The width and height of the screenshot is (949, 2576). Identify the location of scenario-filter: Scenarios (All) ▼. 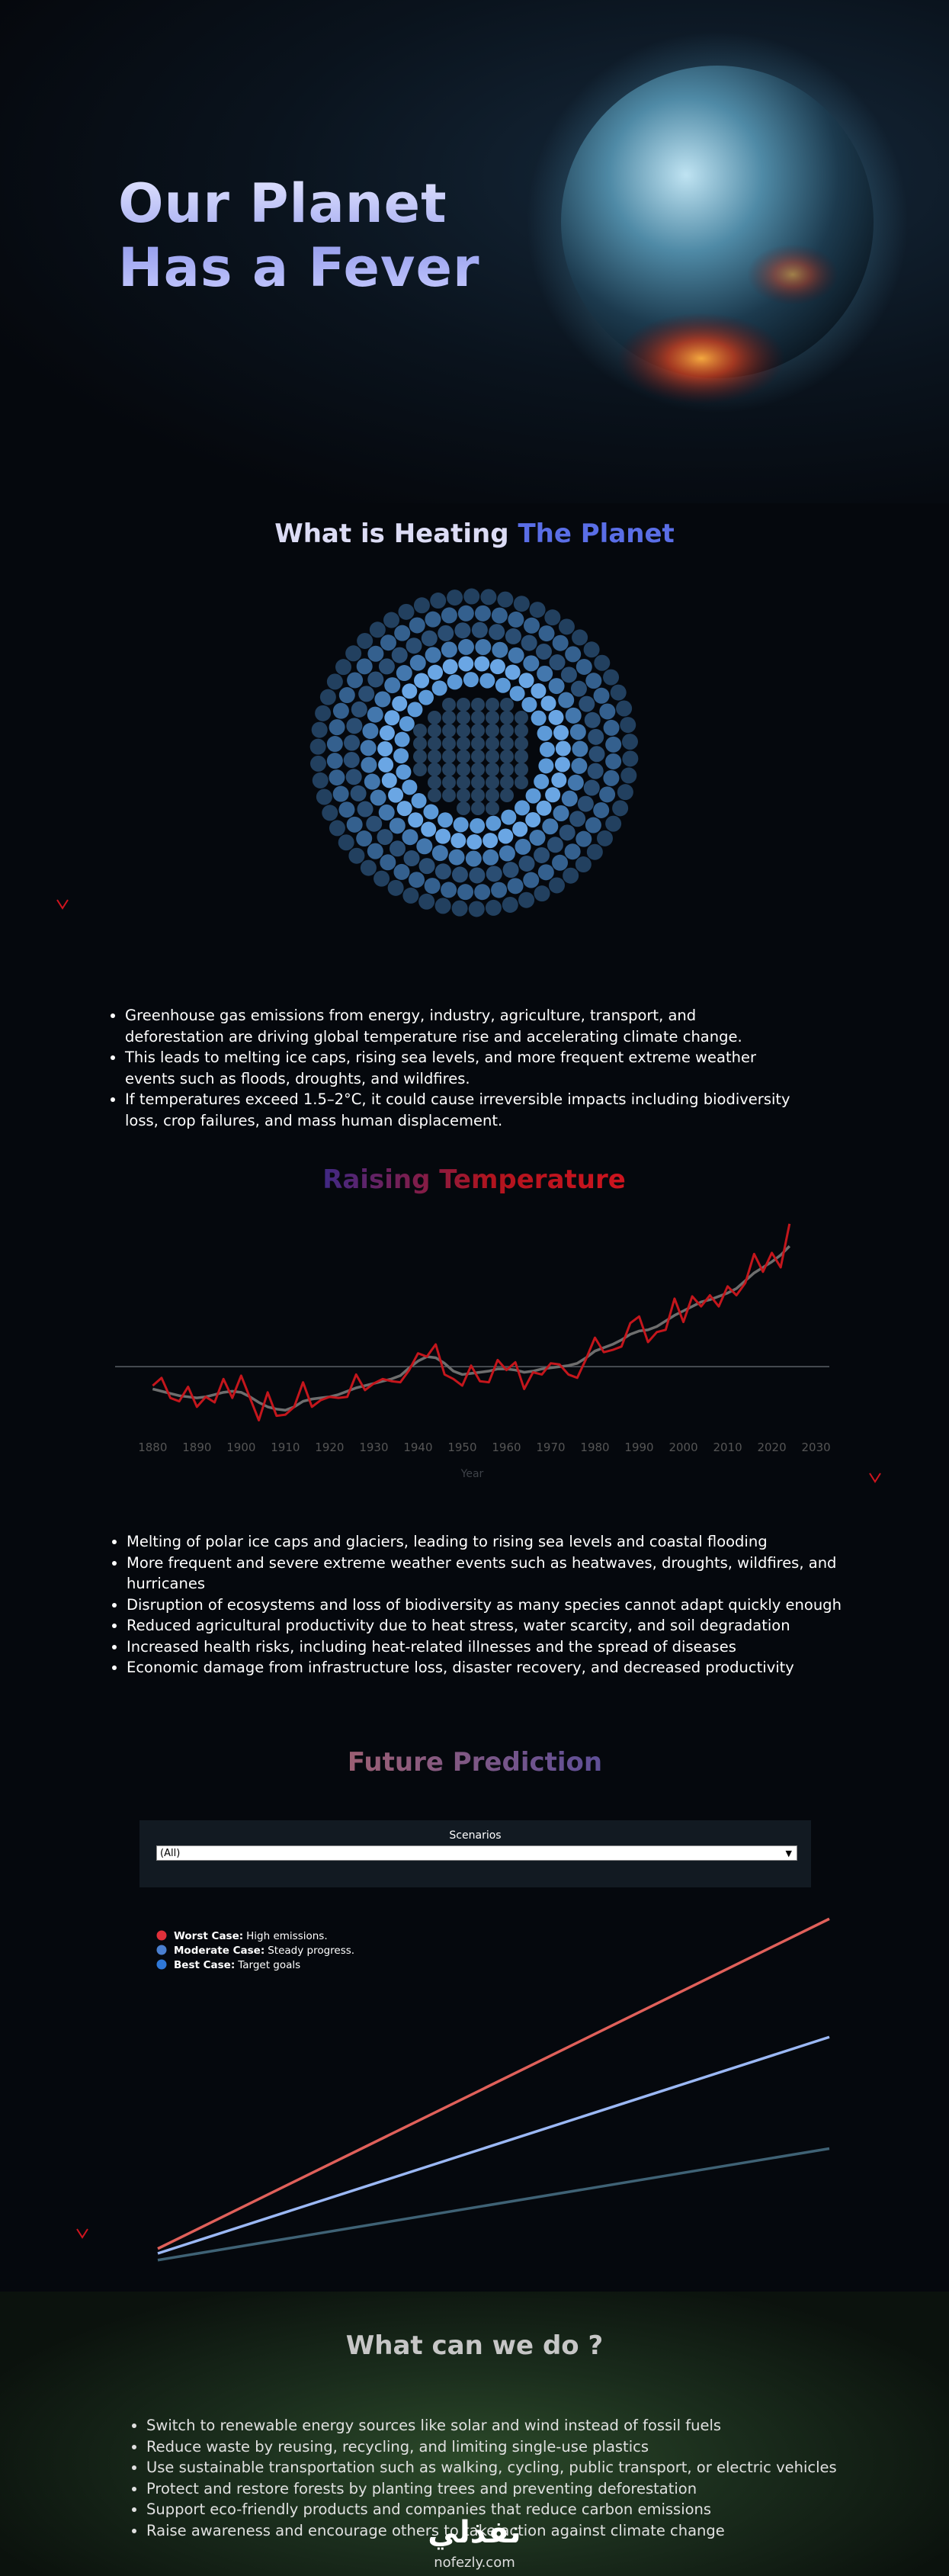
(475, 1853).